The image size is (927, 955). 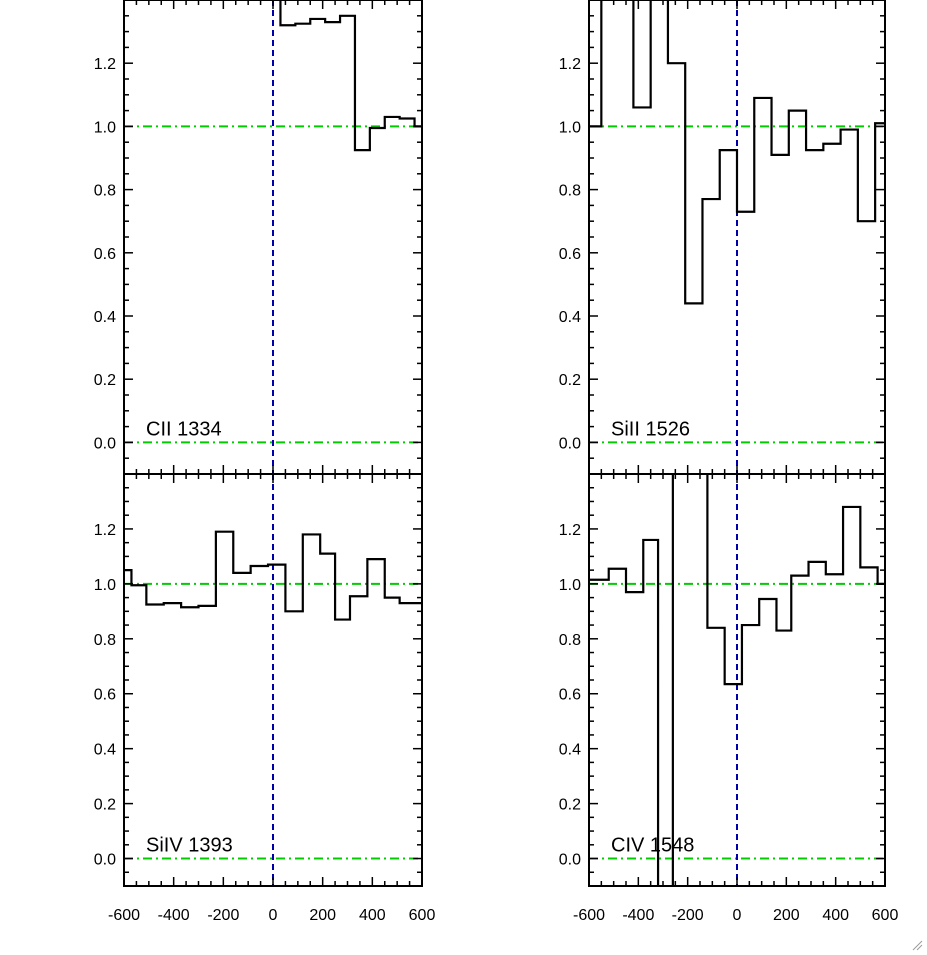 What do you see at coordinates (917, 945) in the screenshot?
I see `resize-grip-icon` at bounding box center [917, 945].